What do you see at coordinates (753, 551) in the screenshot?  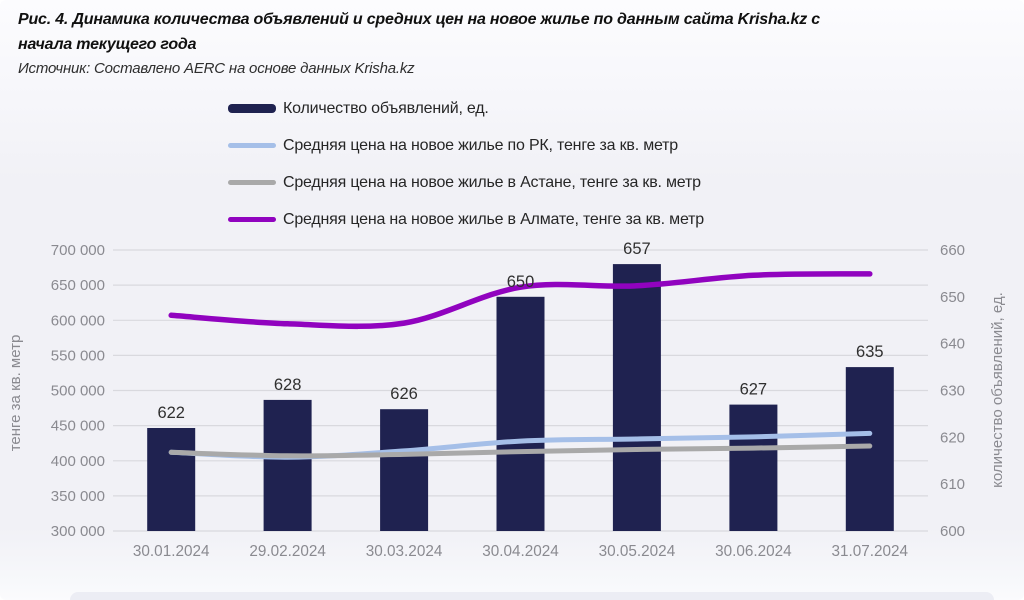 I see `x-axis-tick-label: 30.06.2024` at bounding box center [753, 551].